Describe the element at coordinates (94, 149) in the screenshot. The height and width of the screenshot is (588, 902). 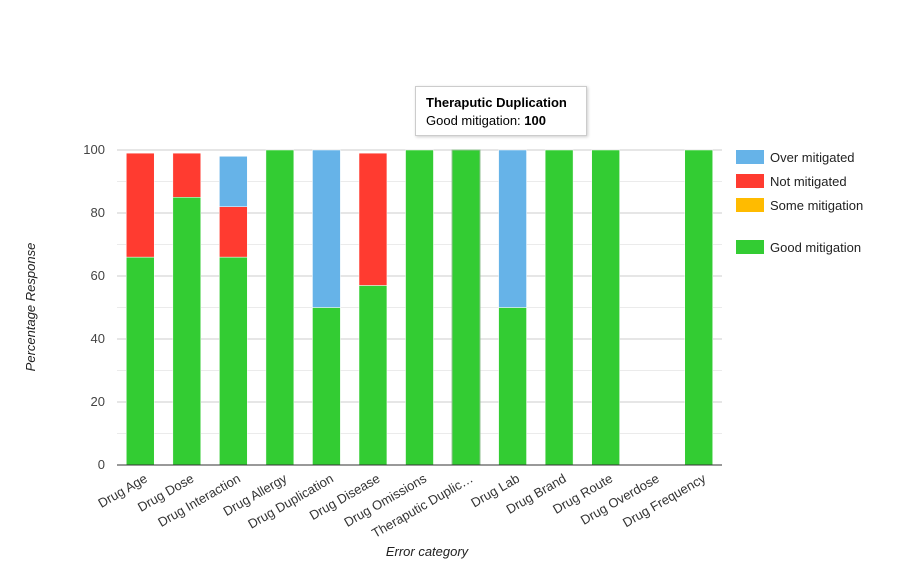
I see `y-tick-label: 100` at that location.